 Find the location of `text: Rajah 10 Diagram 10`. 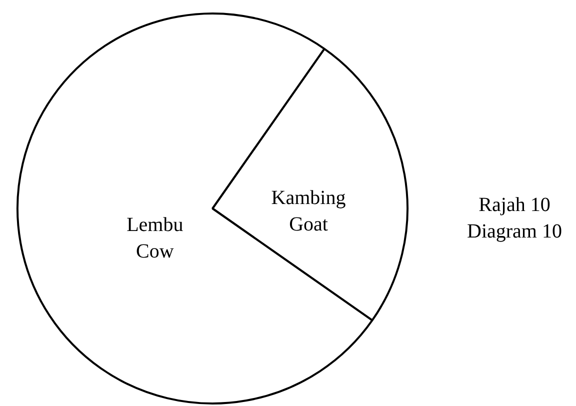

text: Rajah 10 Diagram 10 is located at coordinates (514, 218).